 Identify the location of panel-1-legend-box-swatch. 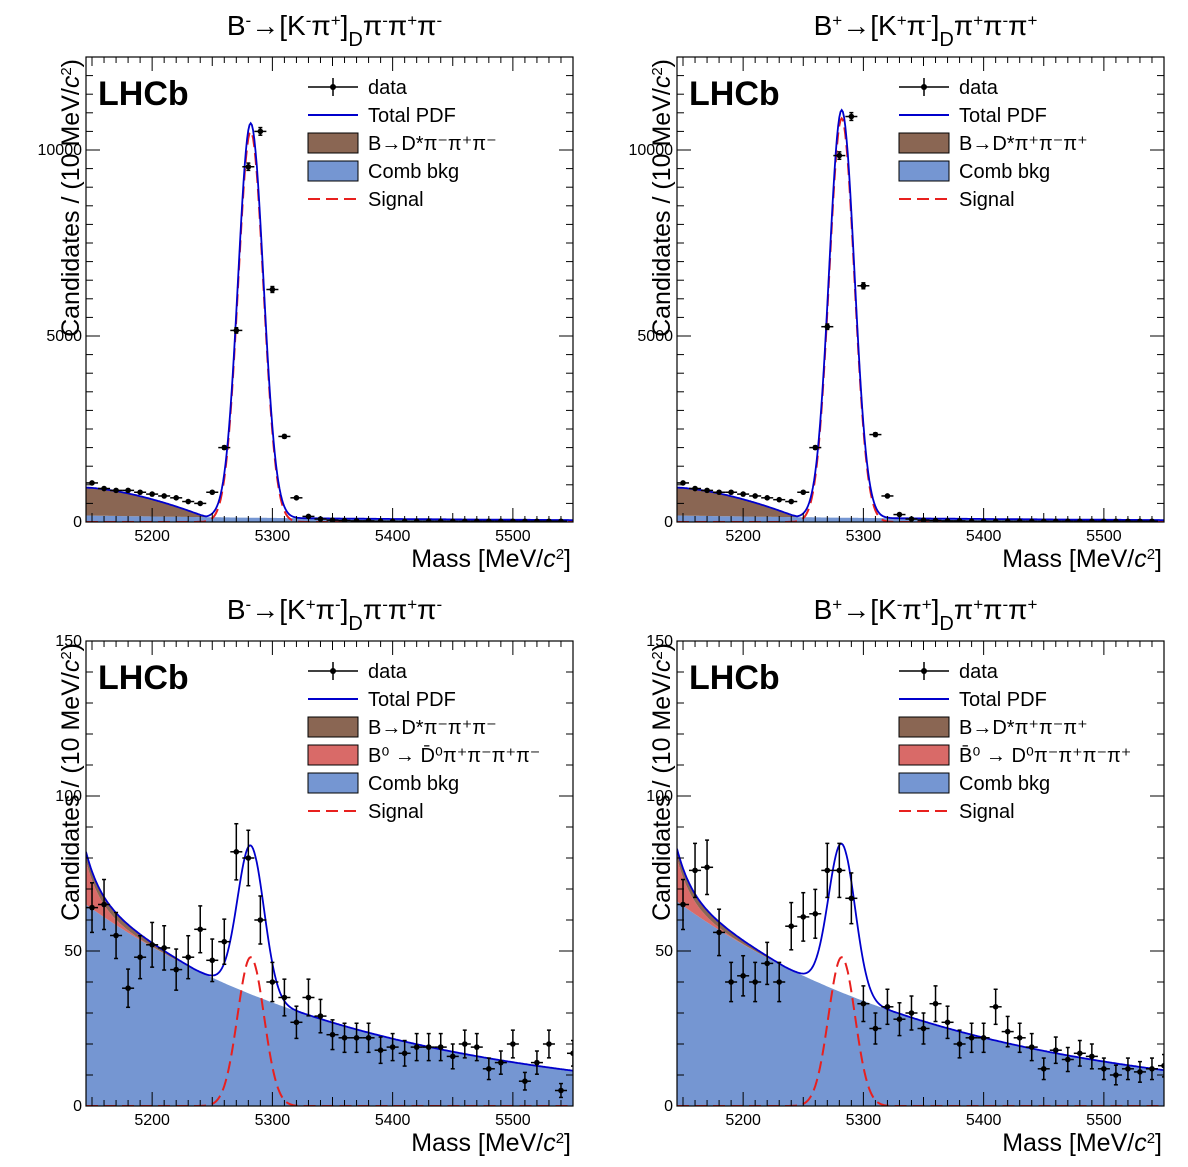
(333, 171).